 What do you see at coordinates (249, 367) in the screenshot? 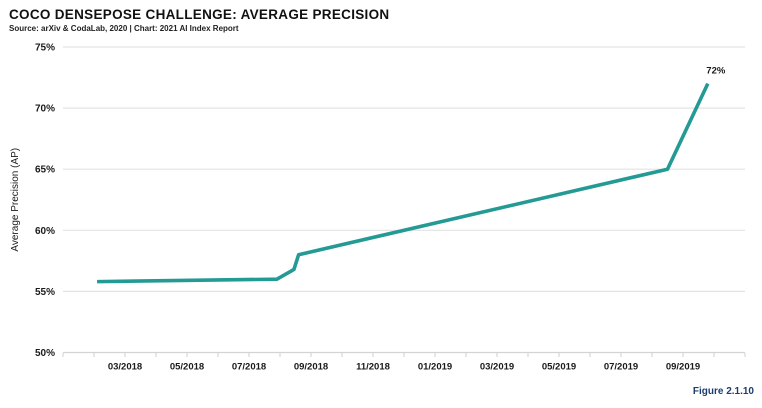
I see `x-tick-label: 07/2018` at bounding box center [249, 367].